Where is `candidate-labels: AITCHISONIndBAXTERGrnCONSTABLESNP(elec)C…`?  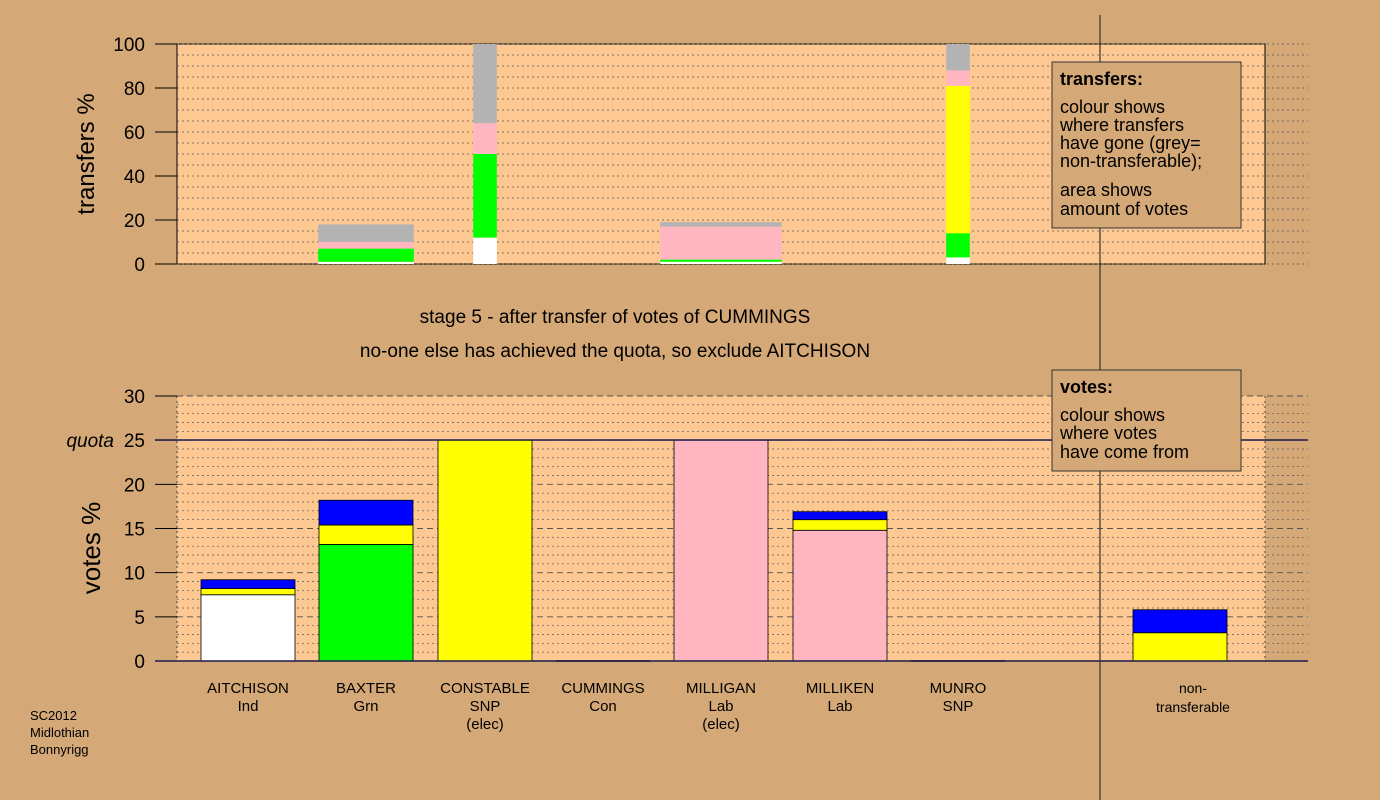 candidate-labels: AITCHISONIndBAXTERGrnCONSTABLESNP(elec)C… is located at coordinates (596, 706).